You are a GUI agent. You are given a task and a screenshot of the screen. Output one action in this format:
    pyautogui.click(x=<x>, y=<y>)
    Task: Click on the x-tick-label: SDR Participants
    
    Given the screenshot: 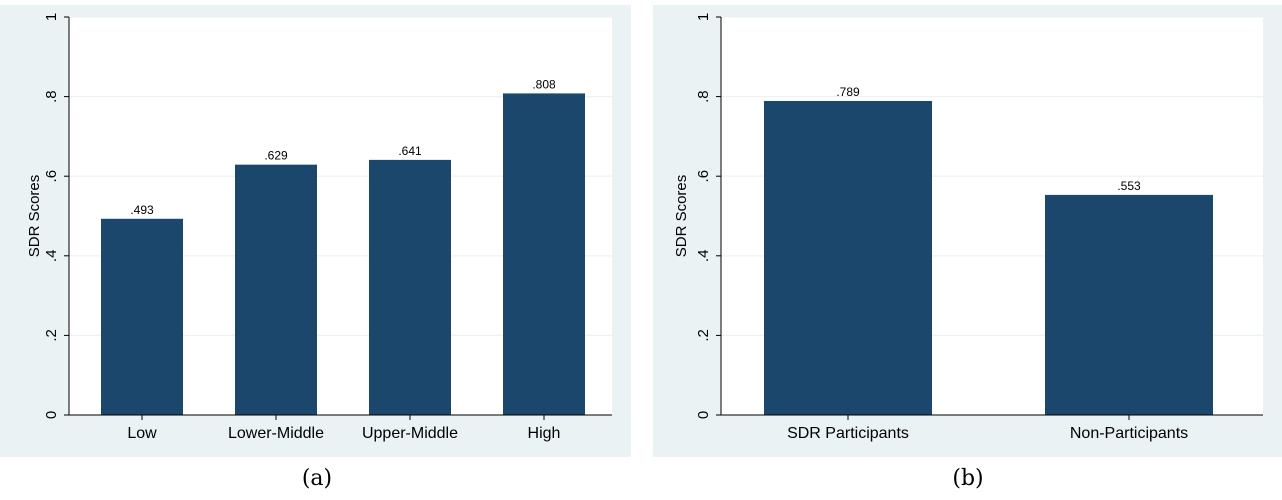 What is the action you would take?
    pyautogui.click(x=848, y=433)
    